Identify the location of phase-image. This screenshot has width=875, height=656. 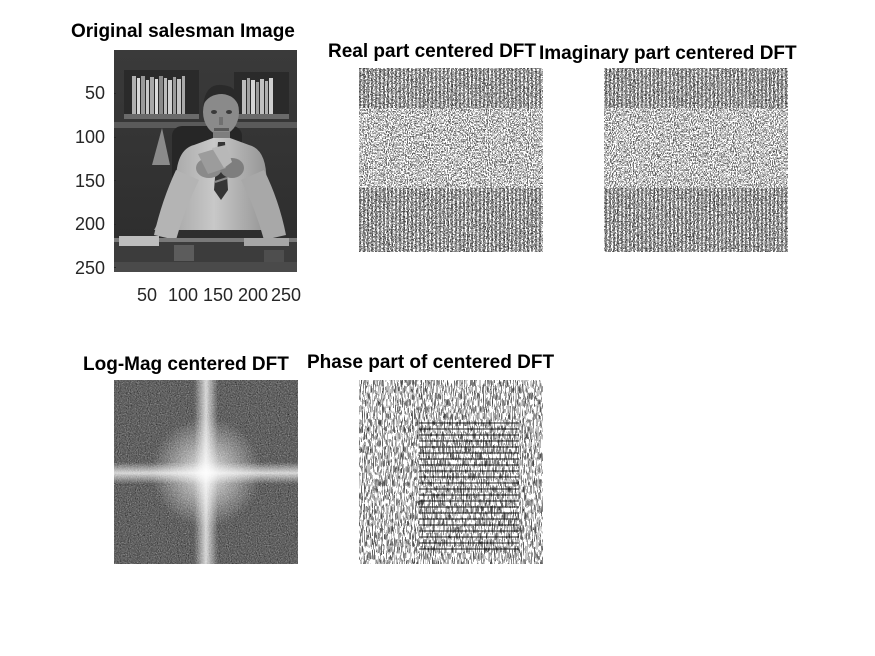
(451, 472).